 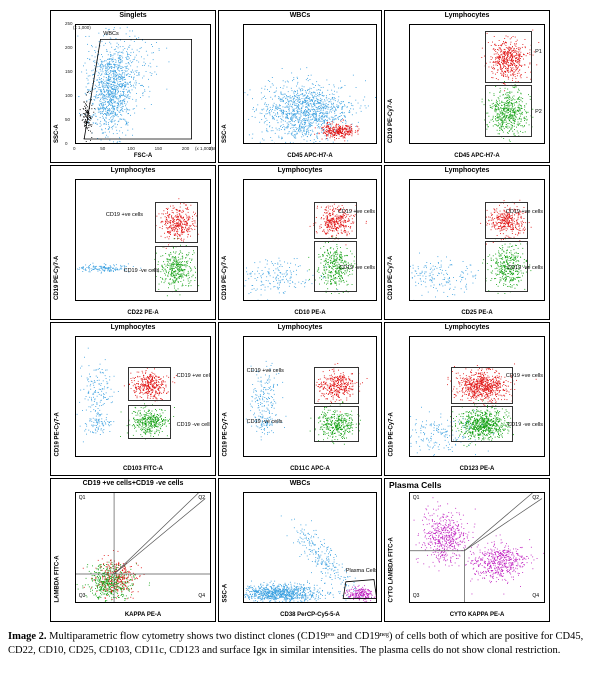 I want to click on y-tick-label: 250, so click(x=69, y=23).